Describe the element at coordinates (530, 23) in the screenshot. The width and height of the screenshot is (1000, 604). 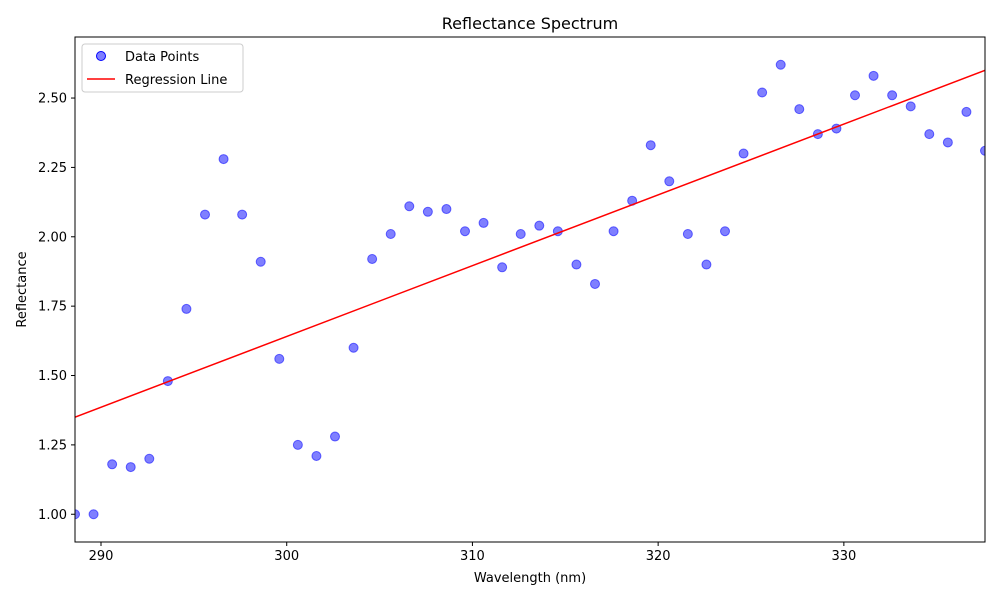
I see `chart-title: Reflectance Spectrum` at that location.